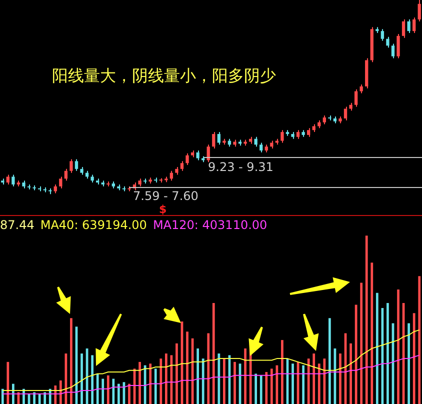 The width and height of the screenshot is (422, 404). I want to click on annotation: 9.23 - 9.31, so click(241, 167).